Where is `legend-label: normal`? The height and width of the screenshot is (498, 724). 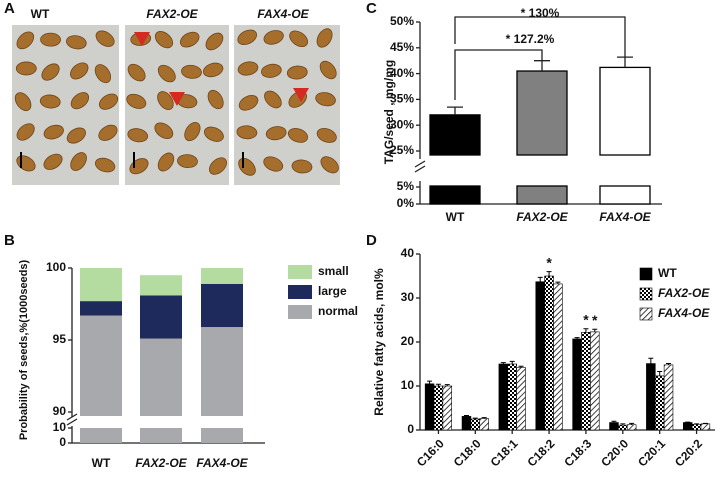 legend-label: normal is located at coordinates (338, 311).